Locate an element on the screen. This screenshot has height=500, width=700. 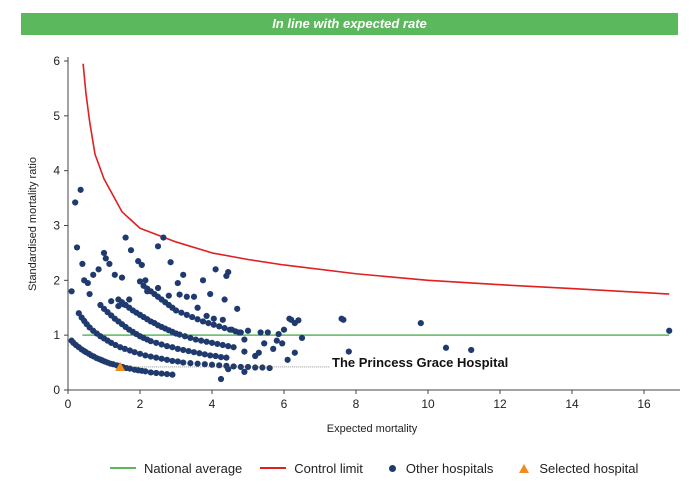
y-axis-label: Standardised mortality ratio is located at coordinates (33, 224).